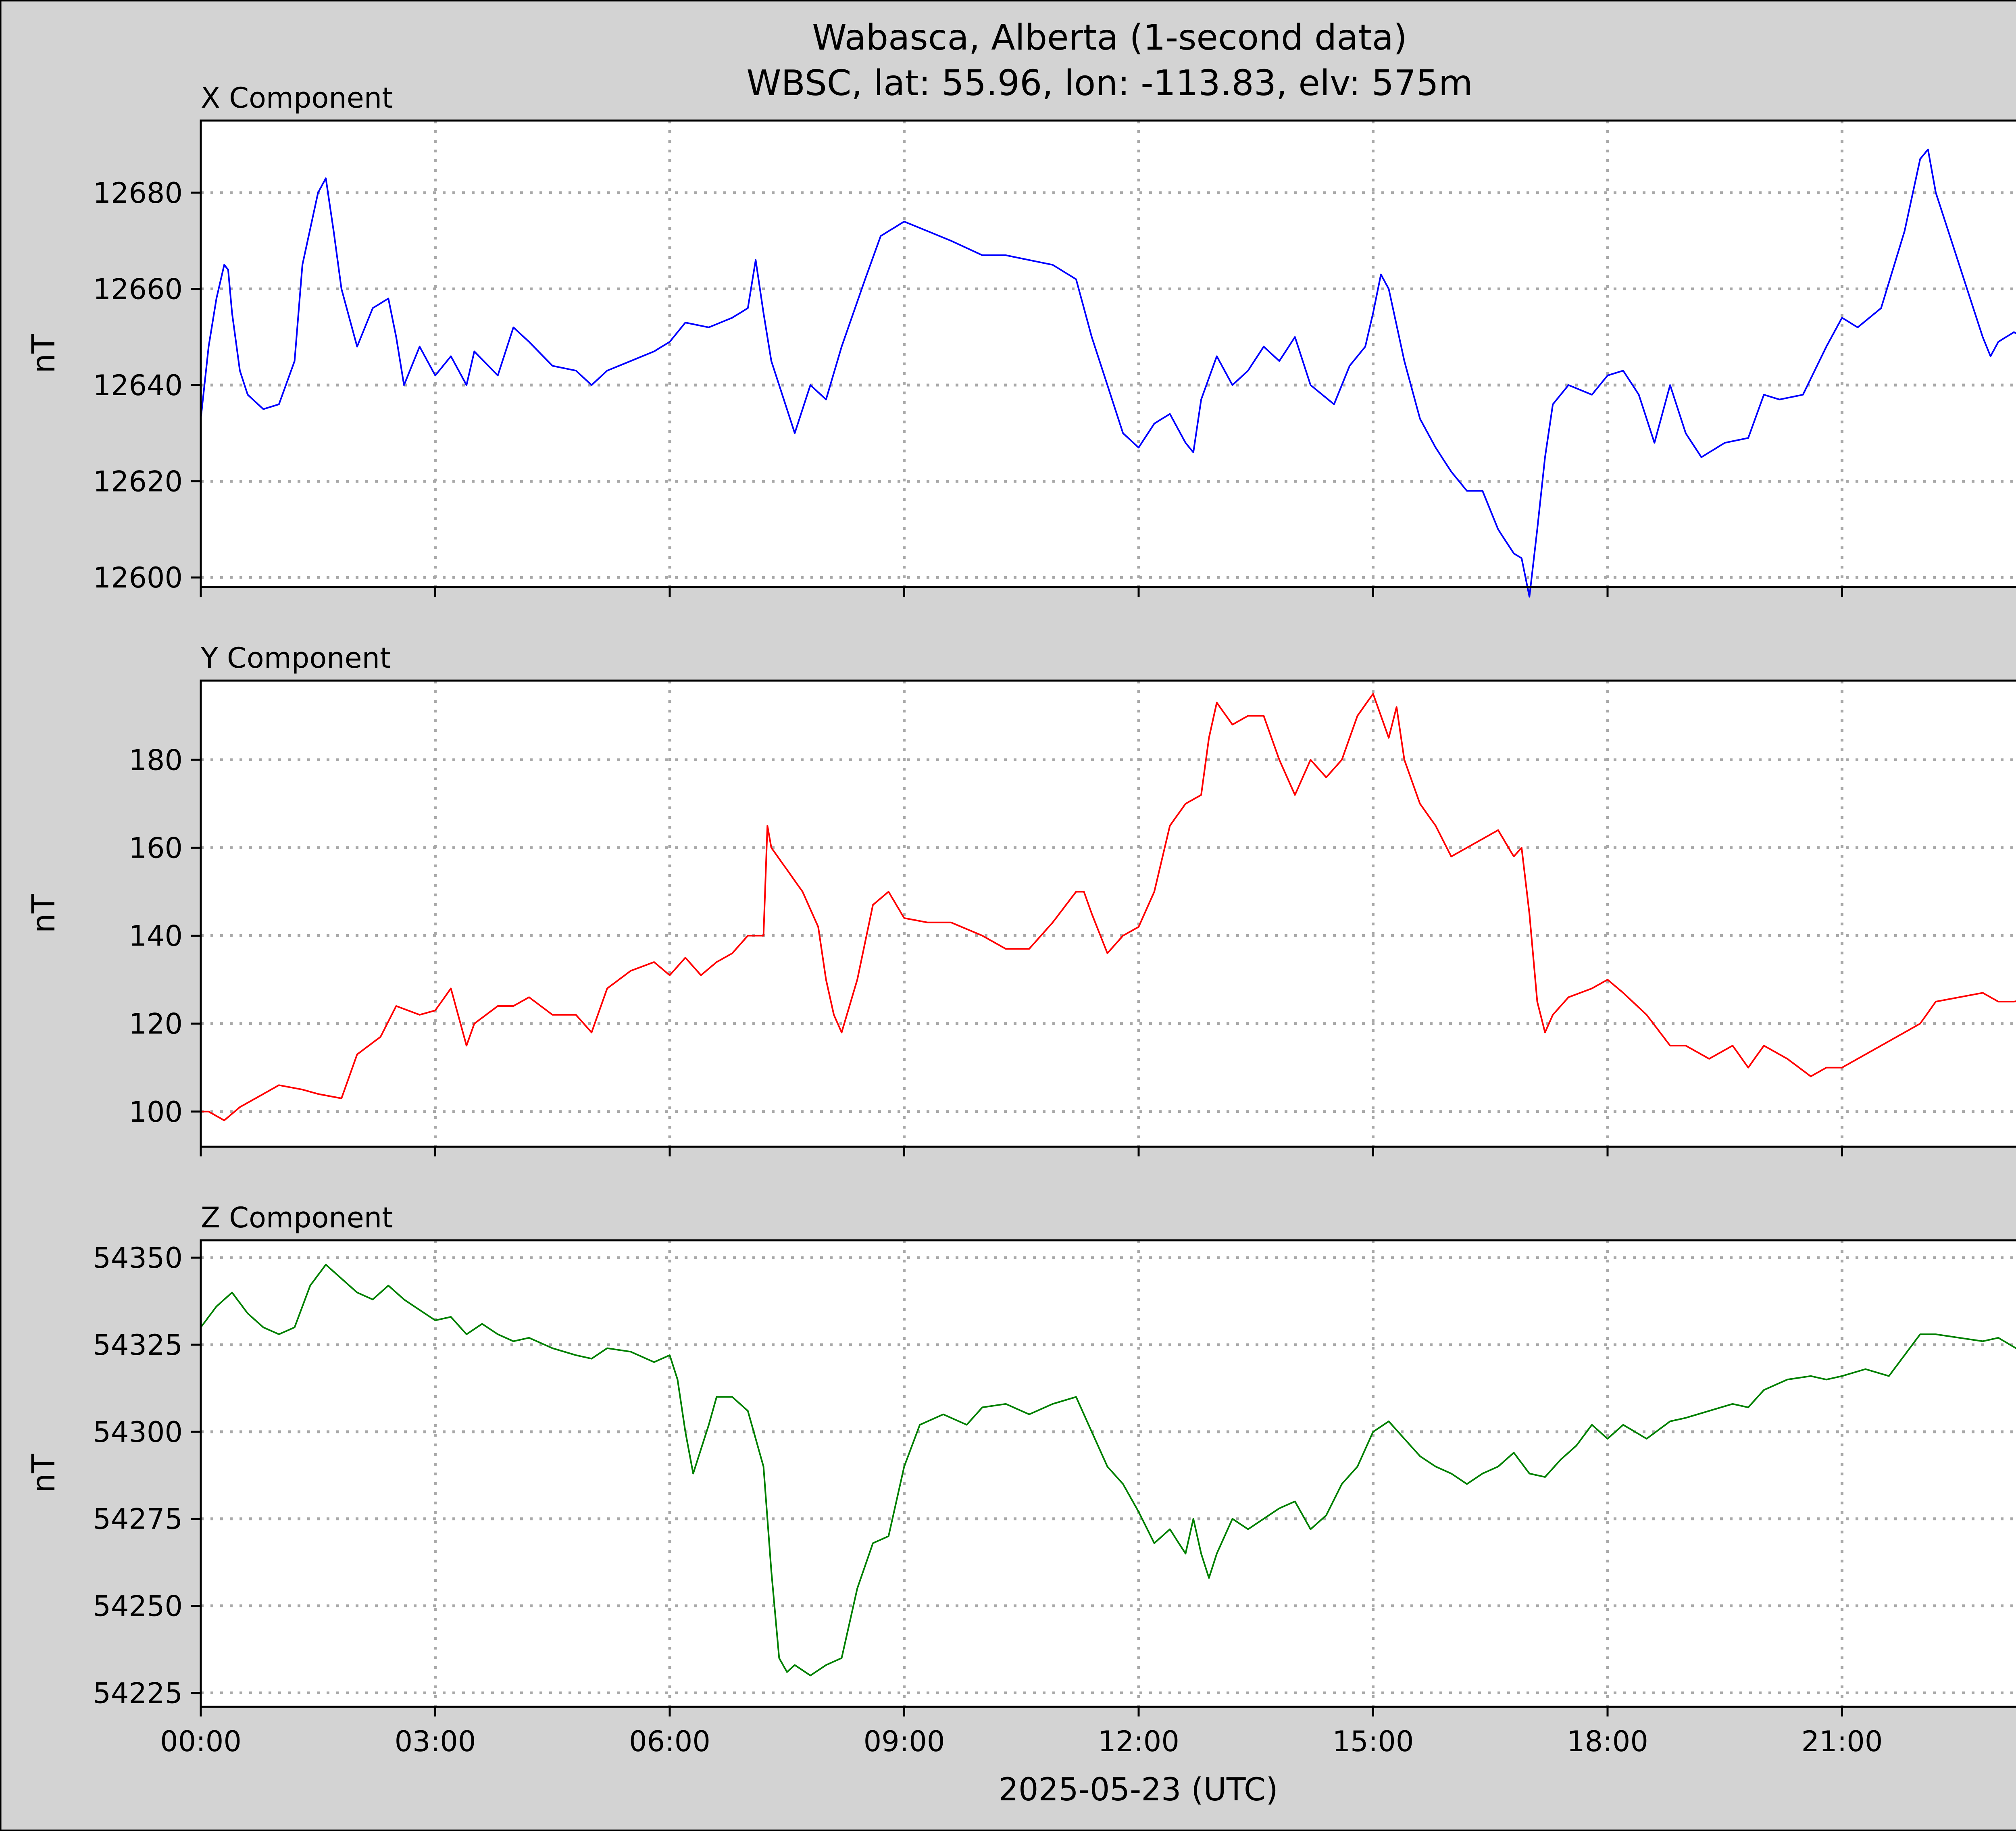  Describe the element at coordinates (1109, 37) in the screenshot. I see `figure-title-line1: Wabasca, Alberta (1-second data)` at that location.